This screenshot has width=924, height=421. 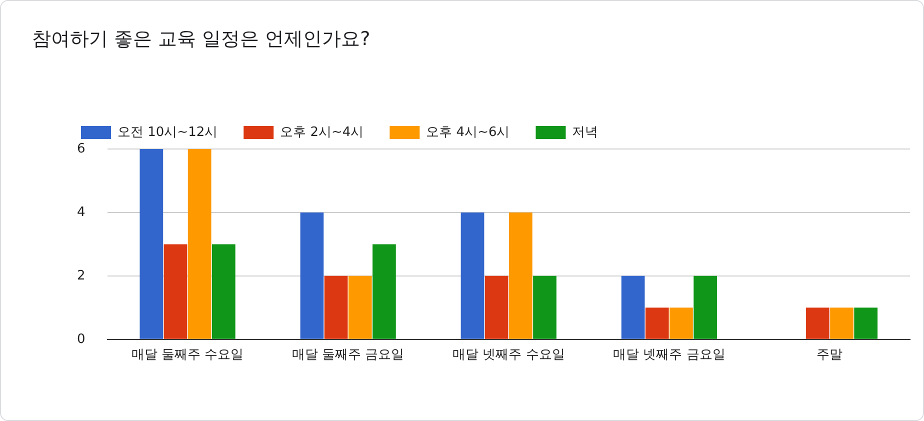 What do you see at coordinates (81, 276) in the screenshot?
I see `y-tick-label: 2` at bounding box center [81, 276].